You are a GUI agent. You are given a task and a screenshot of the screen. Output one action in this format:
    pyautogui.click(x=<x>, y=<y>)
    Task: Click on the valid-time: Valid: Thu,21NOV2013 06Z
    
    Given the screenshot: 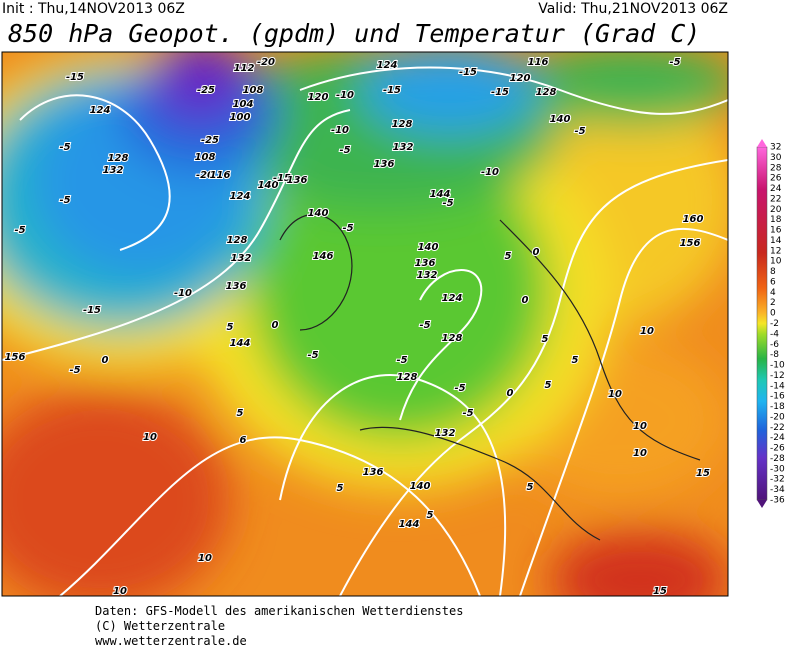 What is the action you would take?
    pyautogui.click(x=633, y=9)
    